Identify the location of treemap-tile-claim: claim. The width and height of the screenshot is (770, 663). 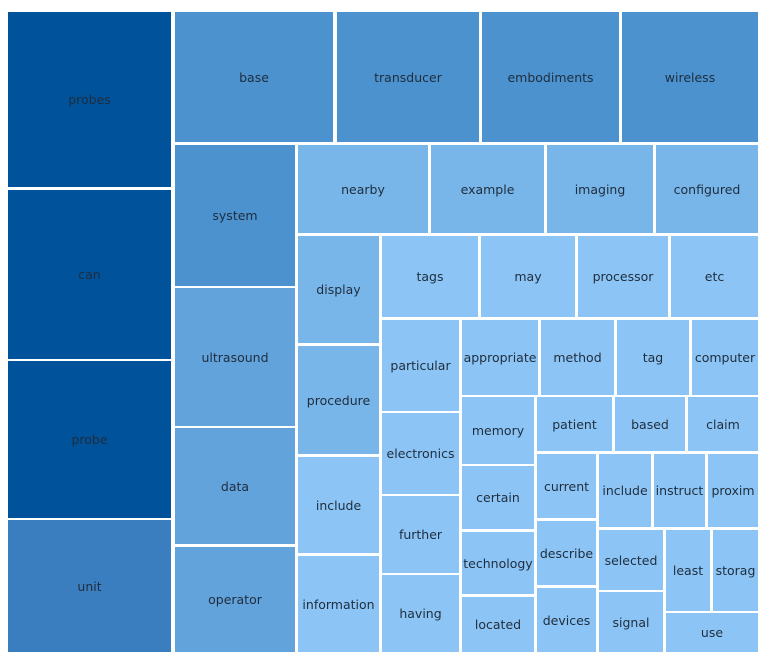
(723, 424).